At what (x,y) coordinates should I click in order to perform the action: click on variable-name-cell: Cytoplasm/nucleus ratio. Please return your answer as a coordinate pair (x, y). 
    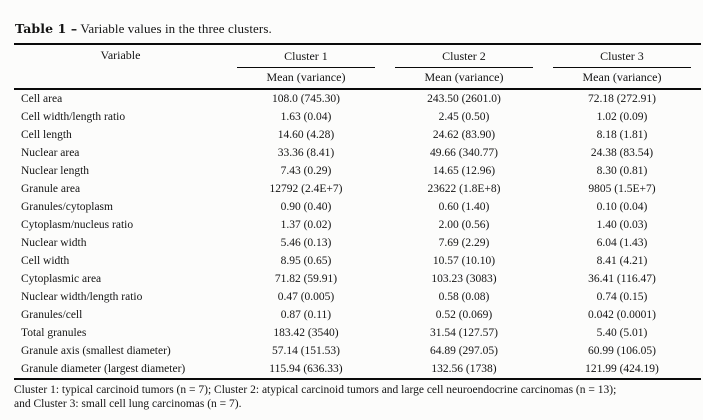
    Looking at the image, I should click on (77, 224).